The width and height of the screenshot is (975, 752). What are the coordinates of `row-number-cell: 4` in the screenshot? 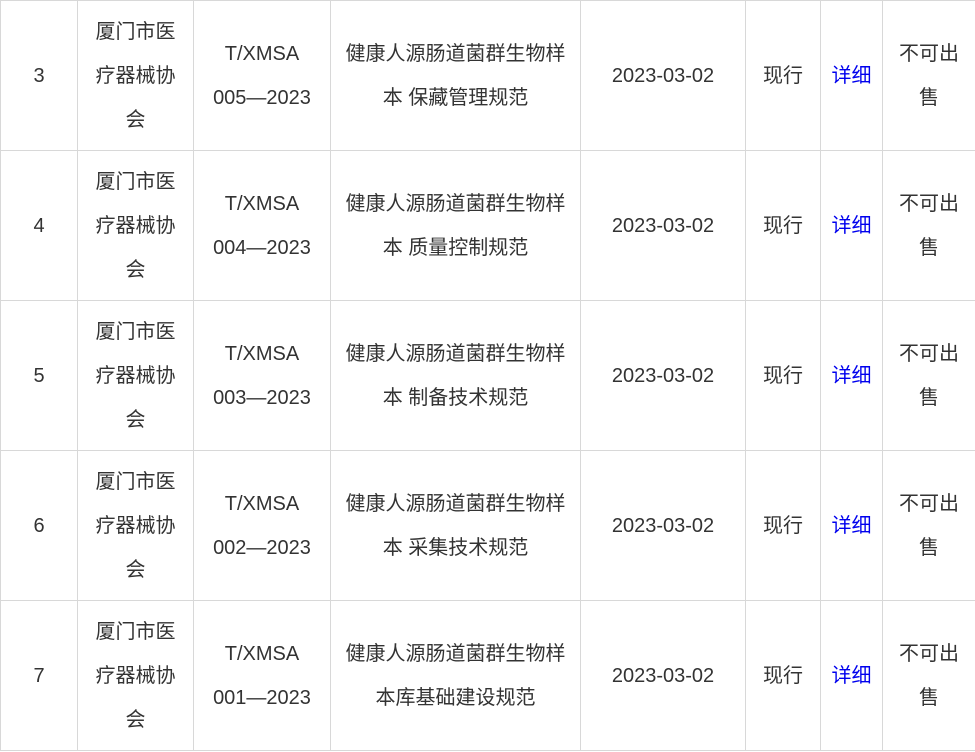 It's located at (39, 225).